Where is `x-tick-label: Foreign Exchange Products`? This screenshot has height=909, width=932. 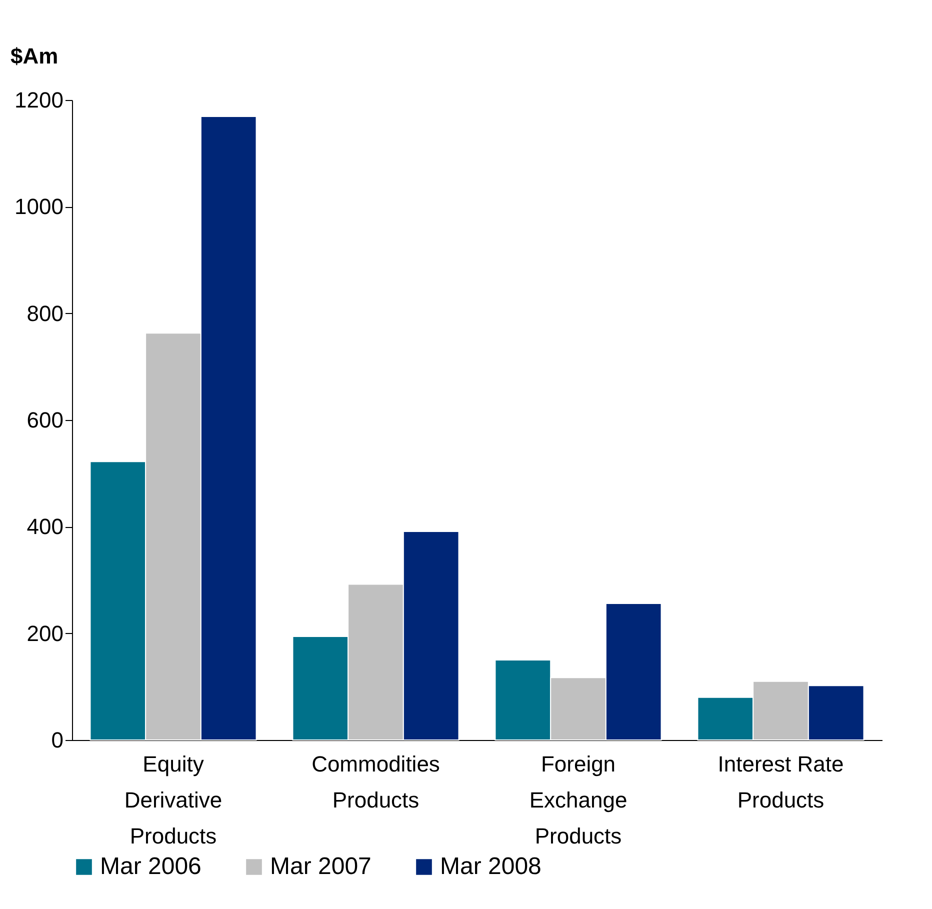
x-tick-label: Foreign Exchange Products is located at coordinates (578, 800).